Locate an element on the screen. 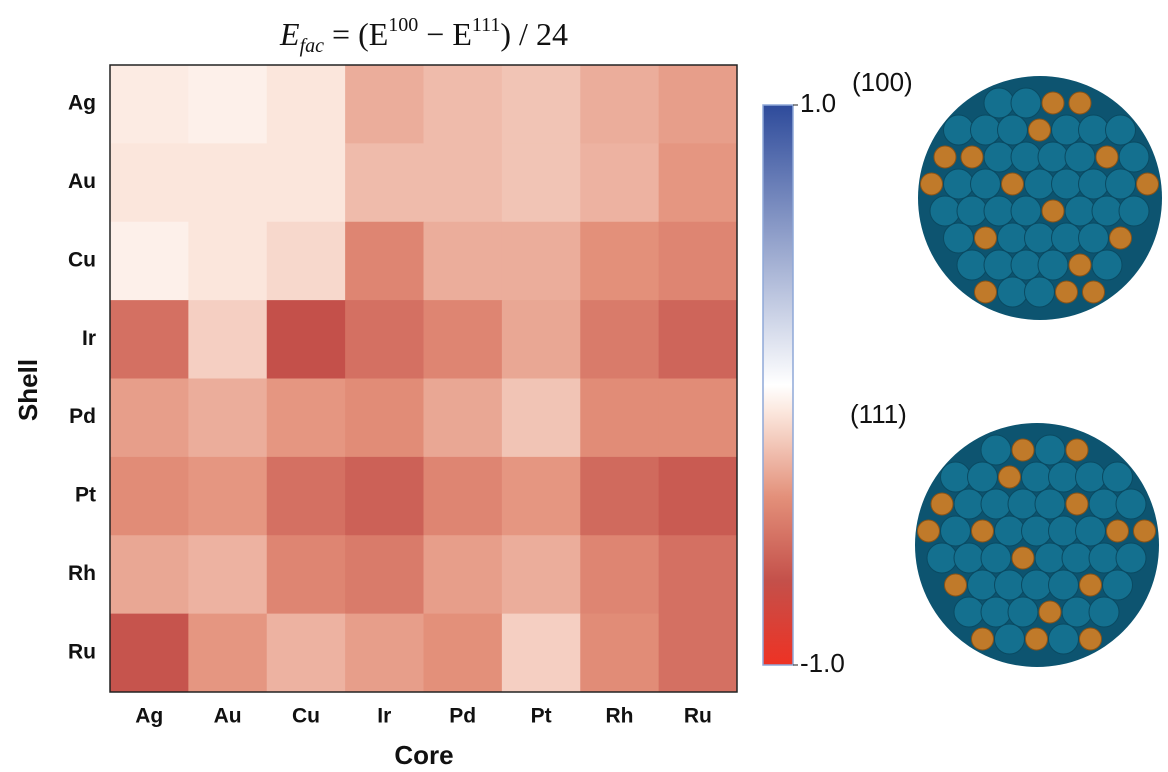 This screenshot has width=1168, height=772. y-tick-label: Pt is located at coordinates (85, 495).